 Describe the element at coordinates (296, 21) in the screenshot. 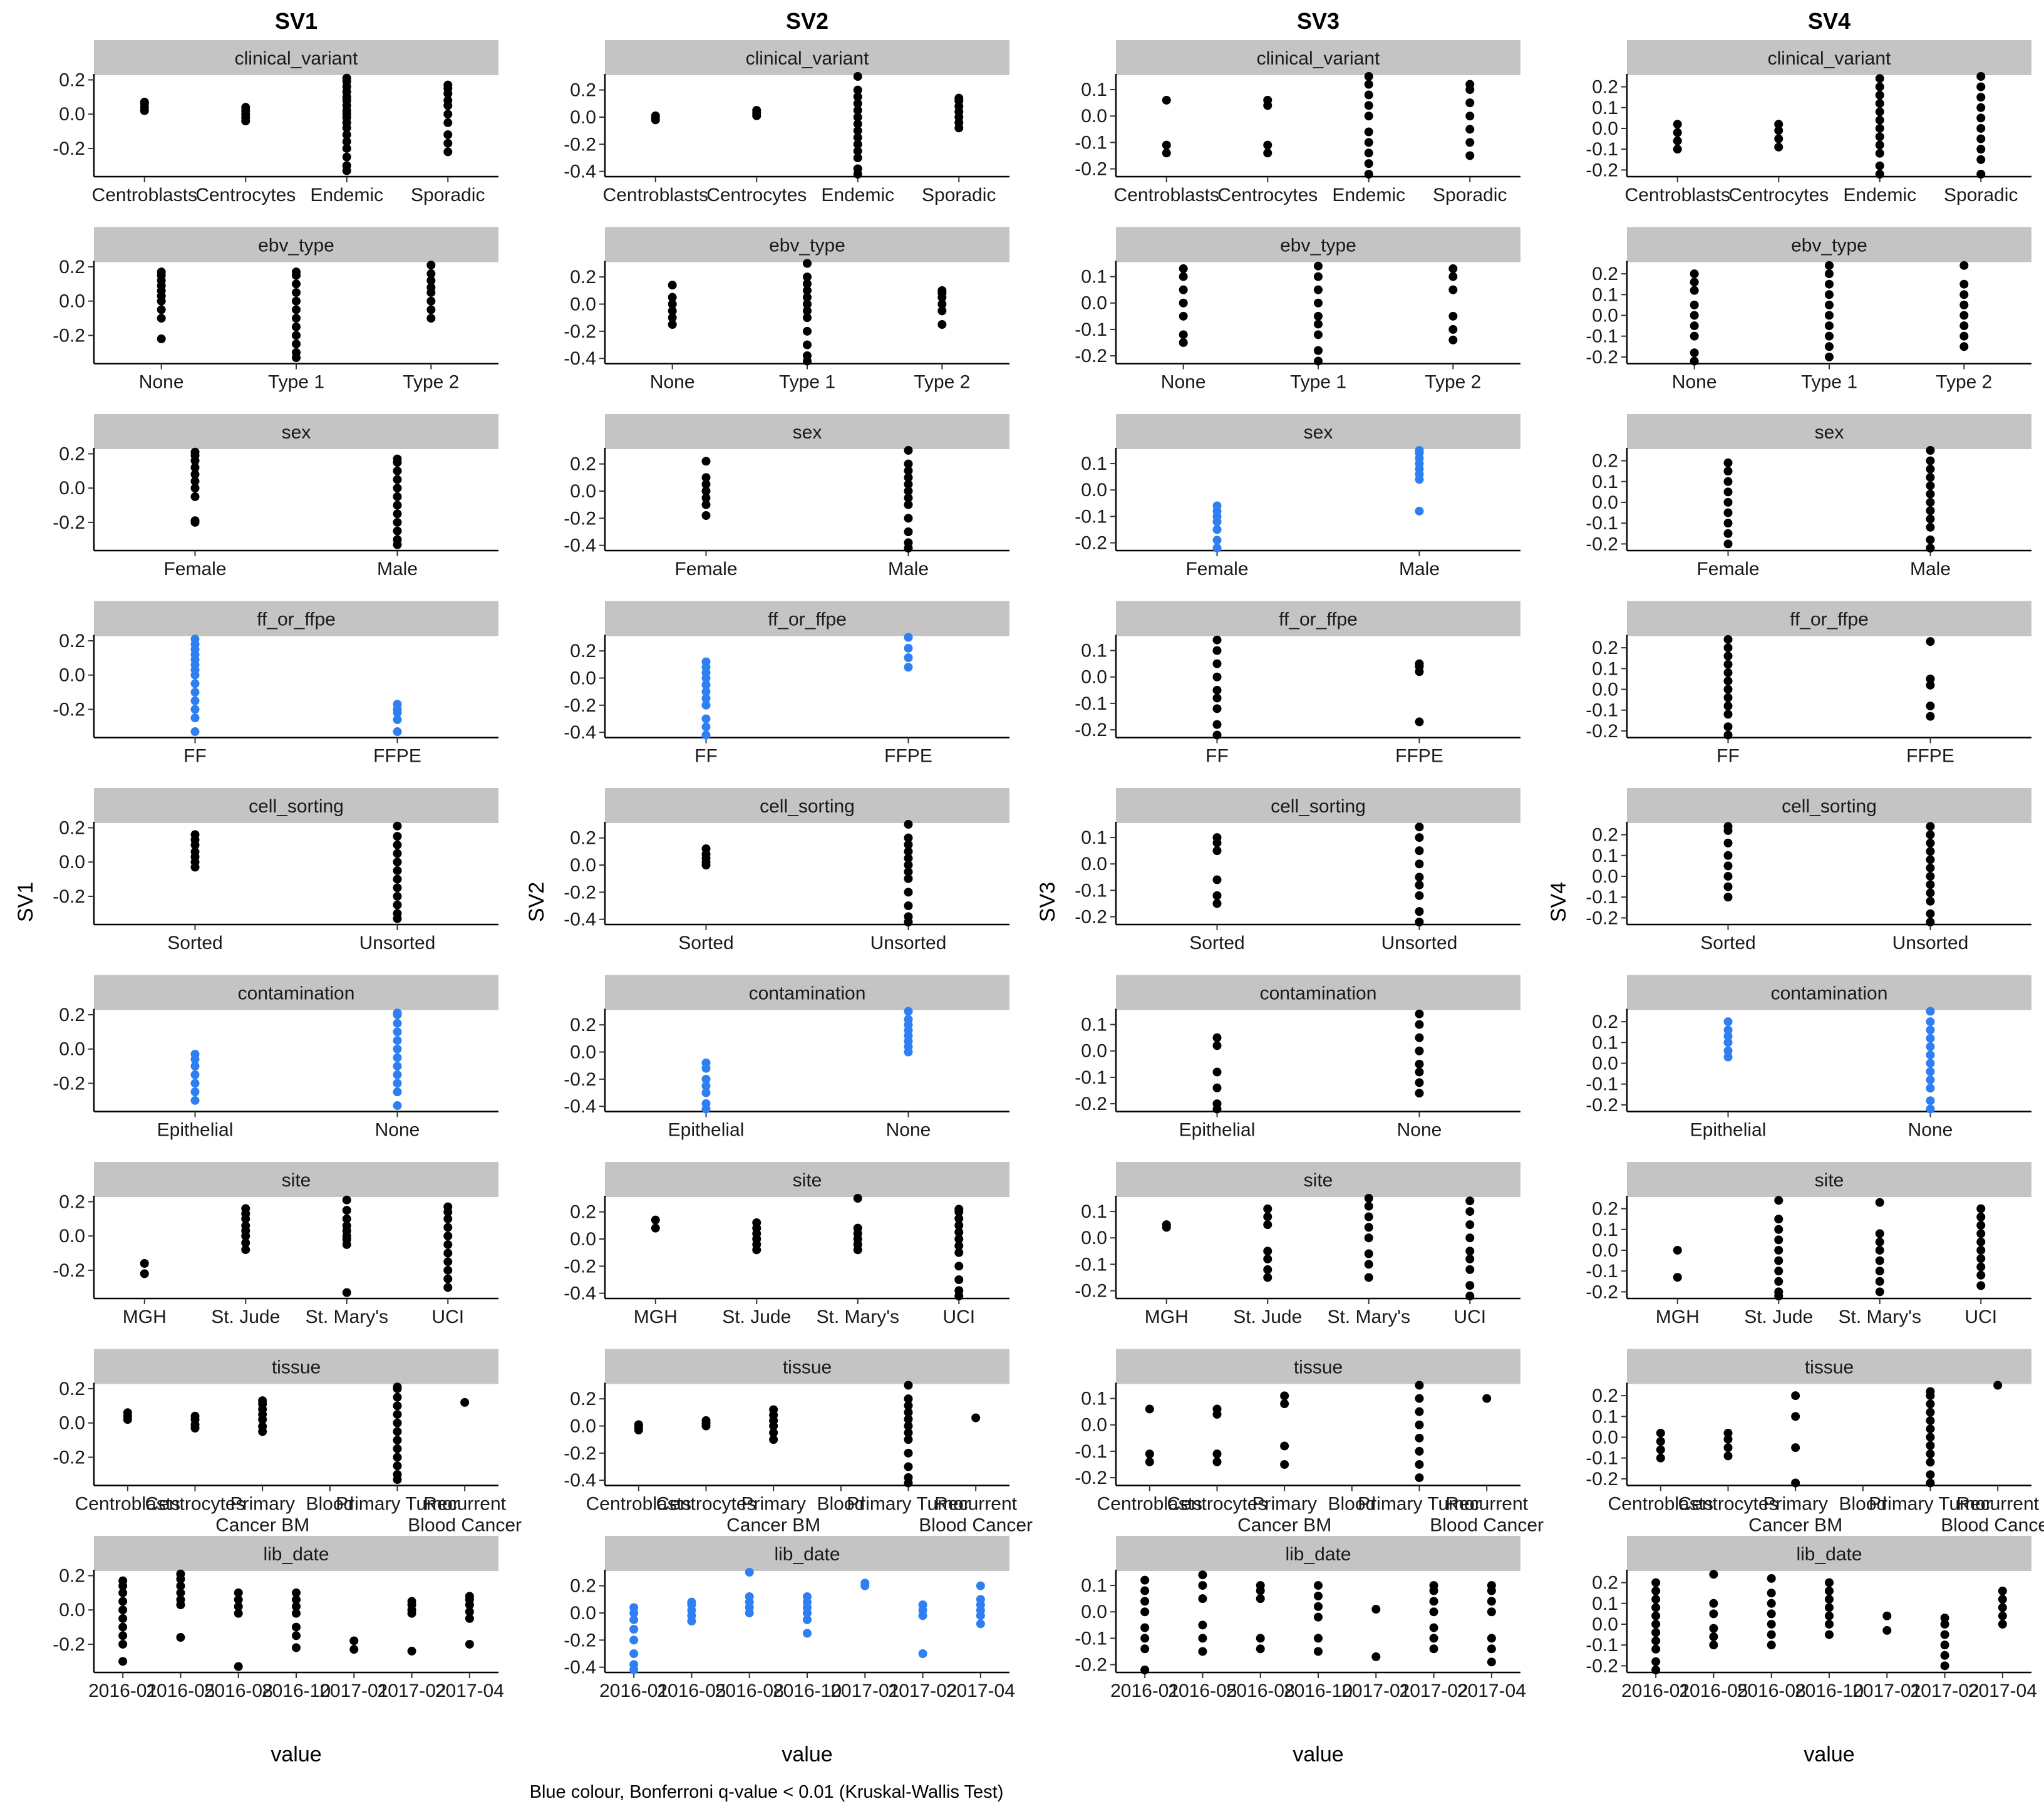

I see `column-title: SV1` at that location.